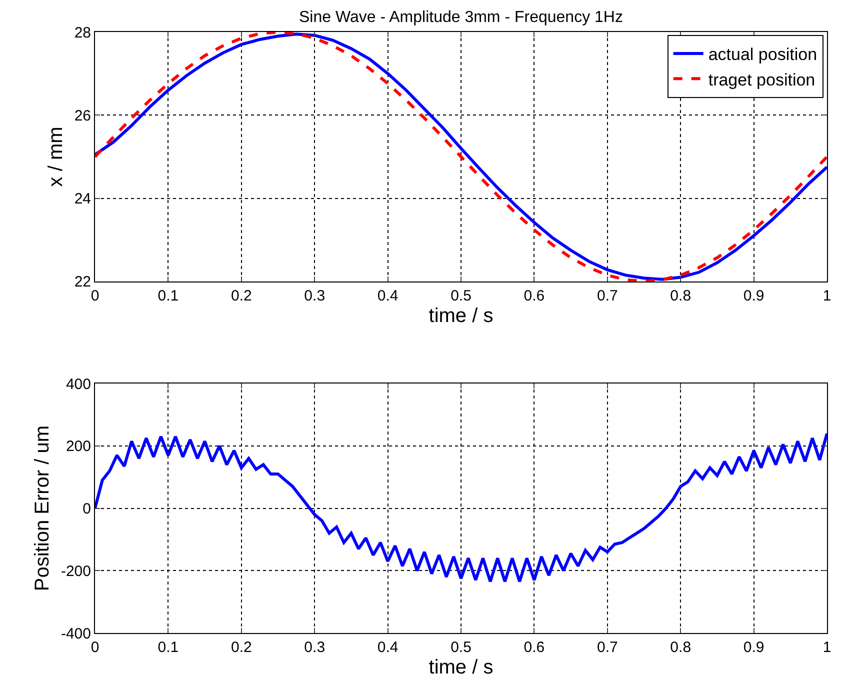 The height and width of the screenshot is (686, 843). I want to click on y-tick-label: -200, so click(75, 571).